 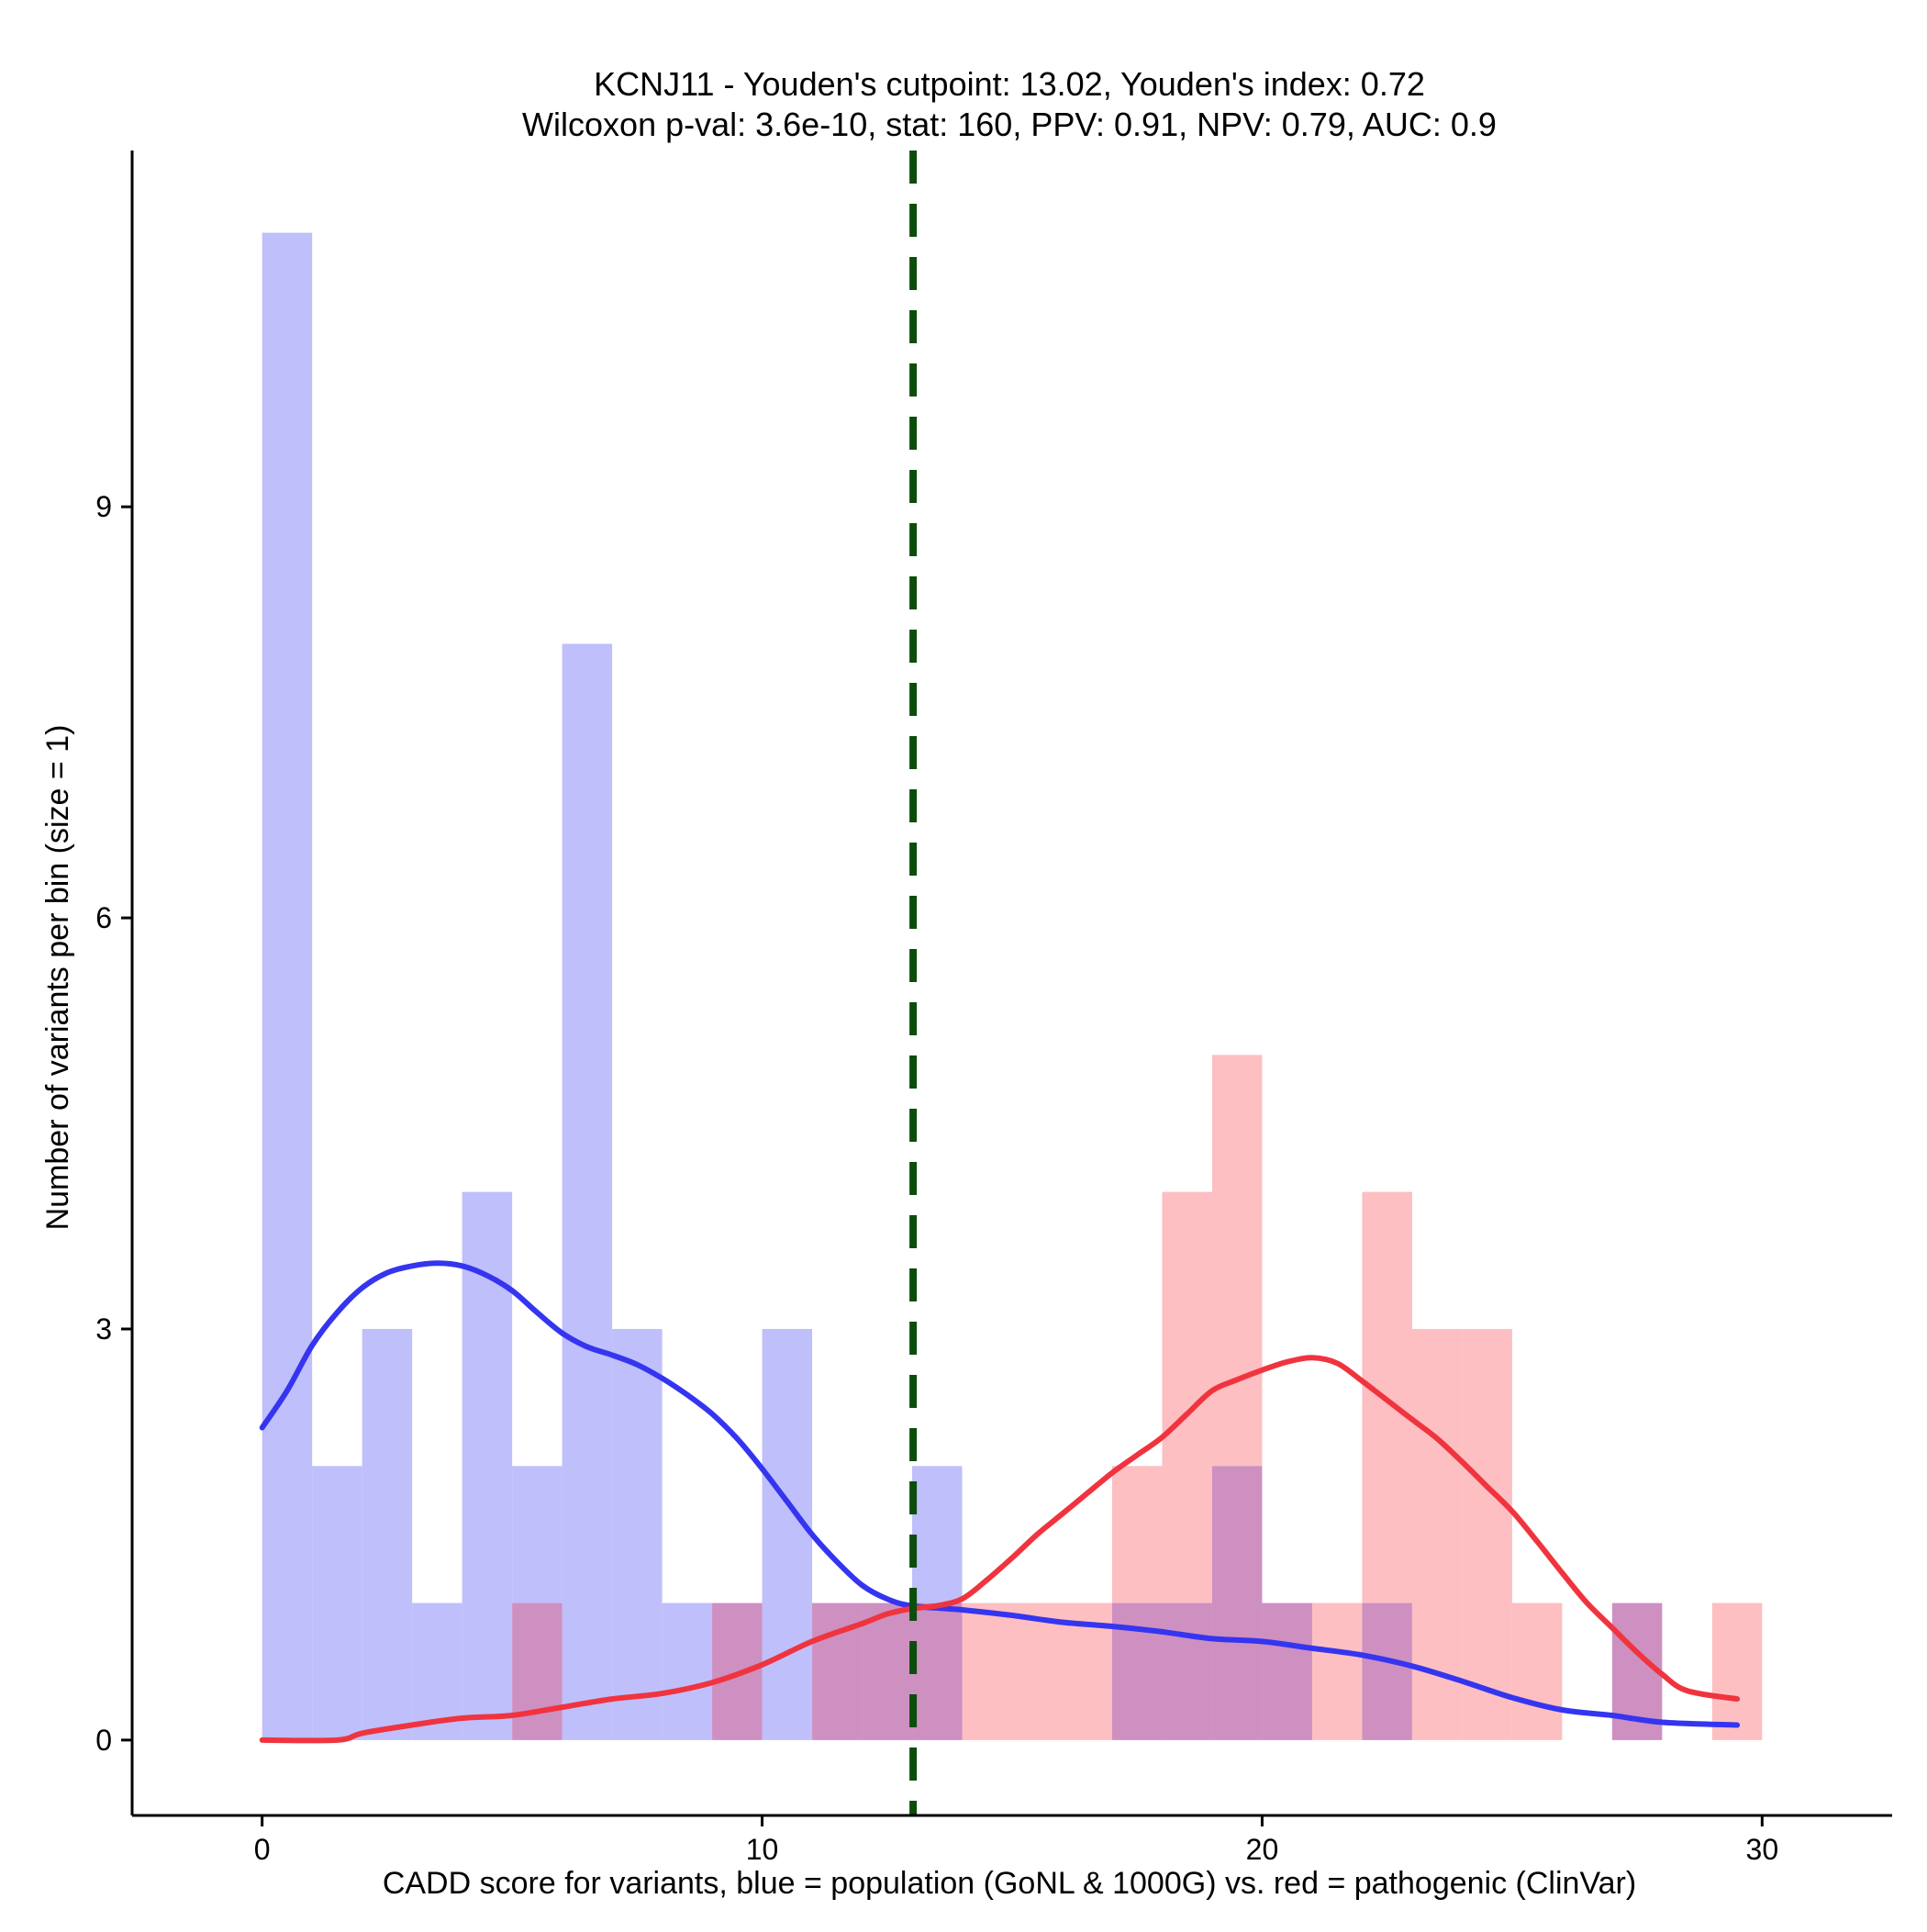 What do you see at coordinates (113, 1123) in the screenshot?
I see `y-axis-ticks: 0 3 6 9` at bounding box center [113, 1123].